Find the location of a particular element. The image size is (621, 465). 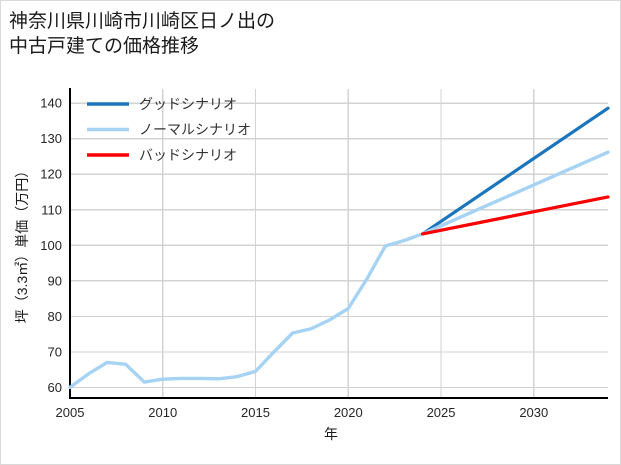

y-tick-label: 130 is located at coordinates (51, 138).